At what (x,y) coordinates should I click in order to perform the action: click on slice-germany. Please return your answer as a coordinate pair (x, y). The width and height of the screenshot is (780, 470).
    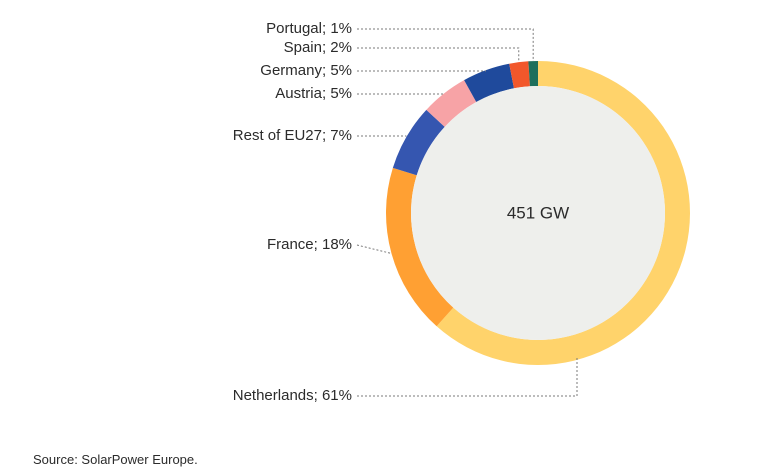
    Looking at the image, I should click on (489, 83).